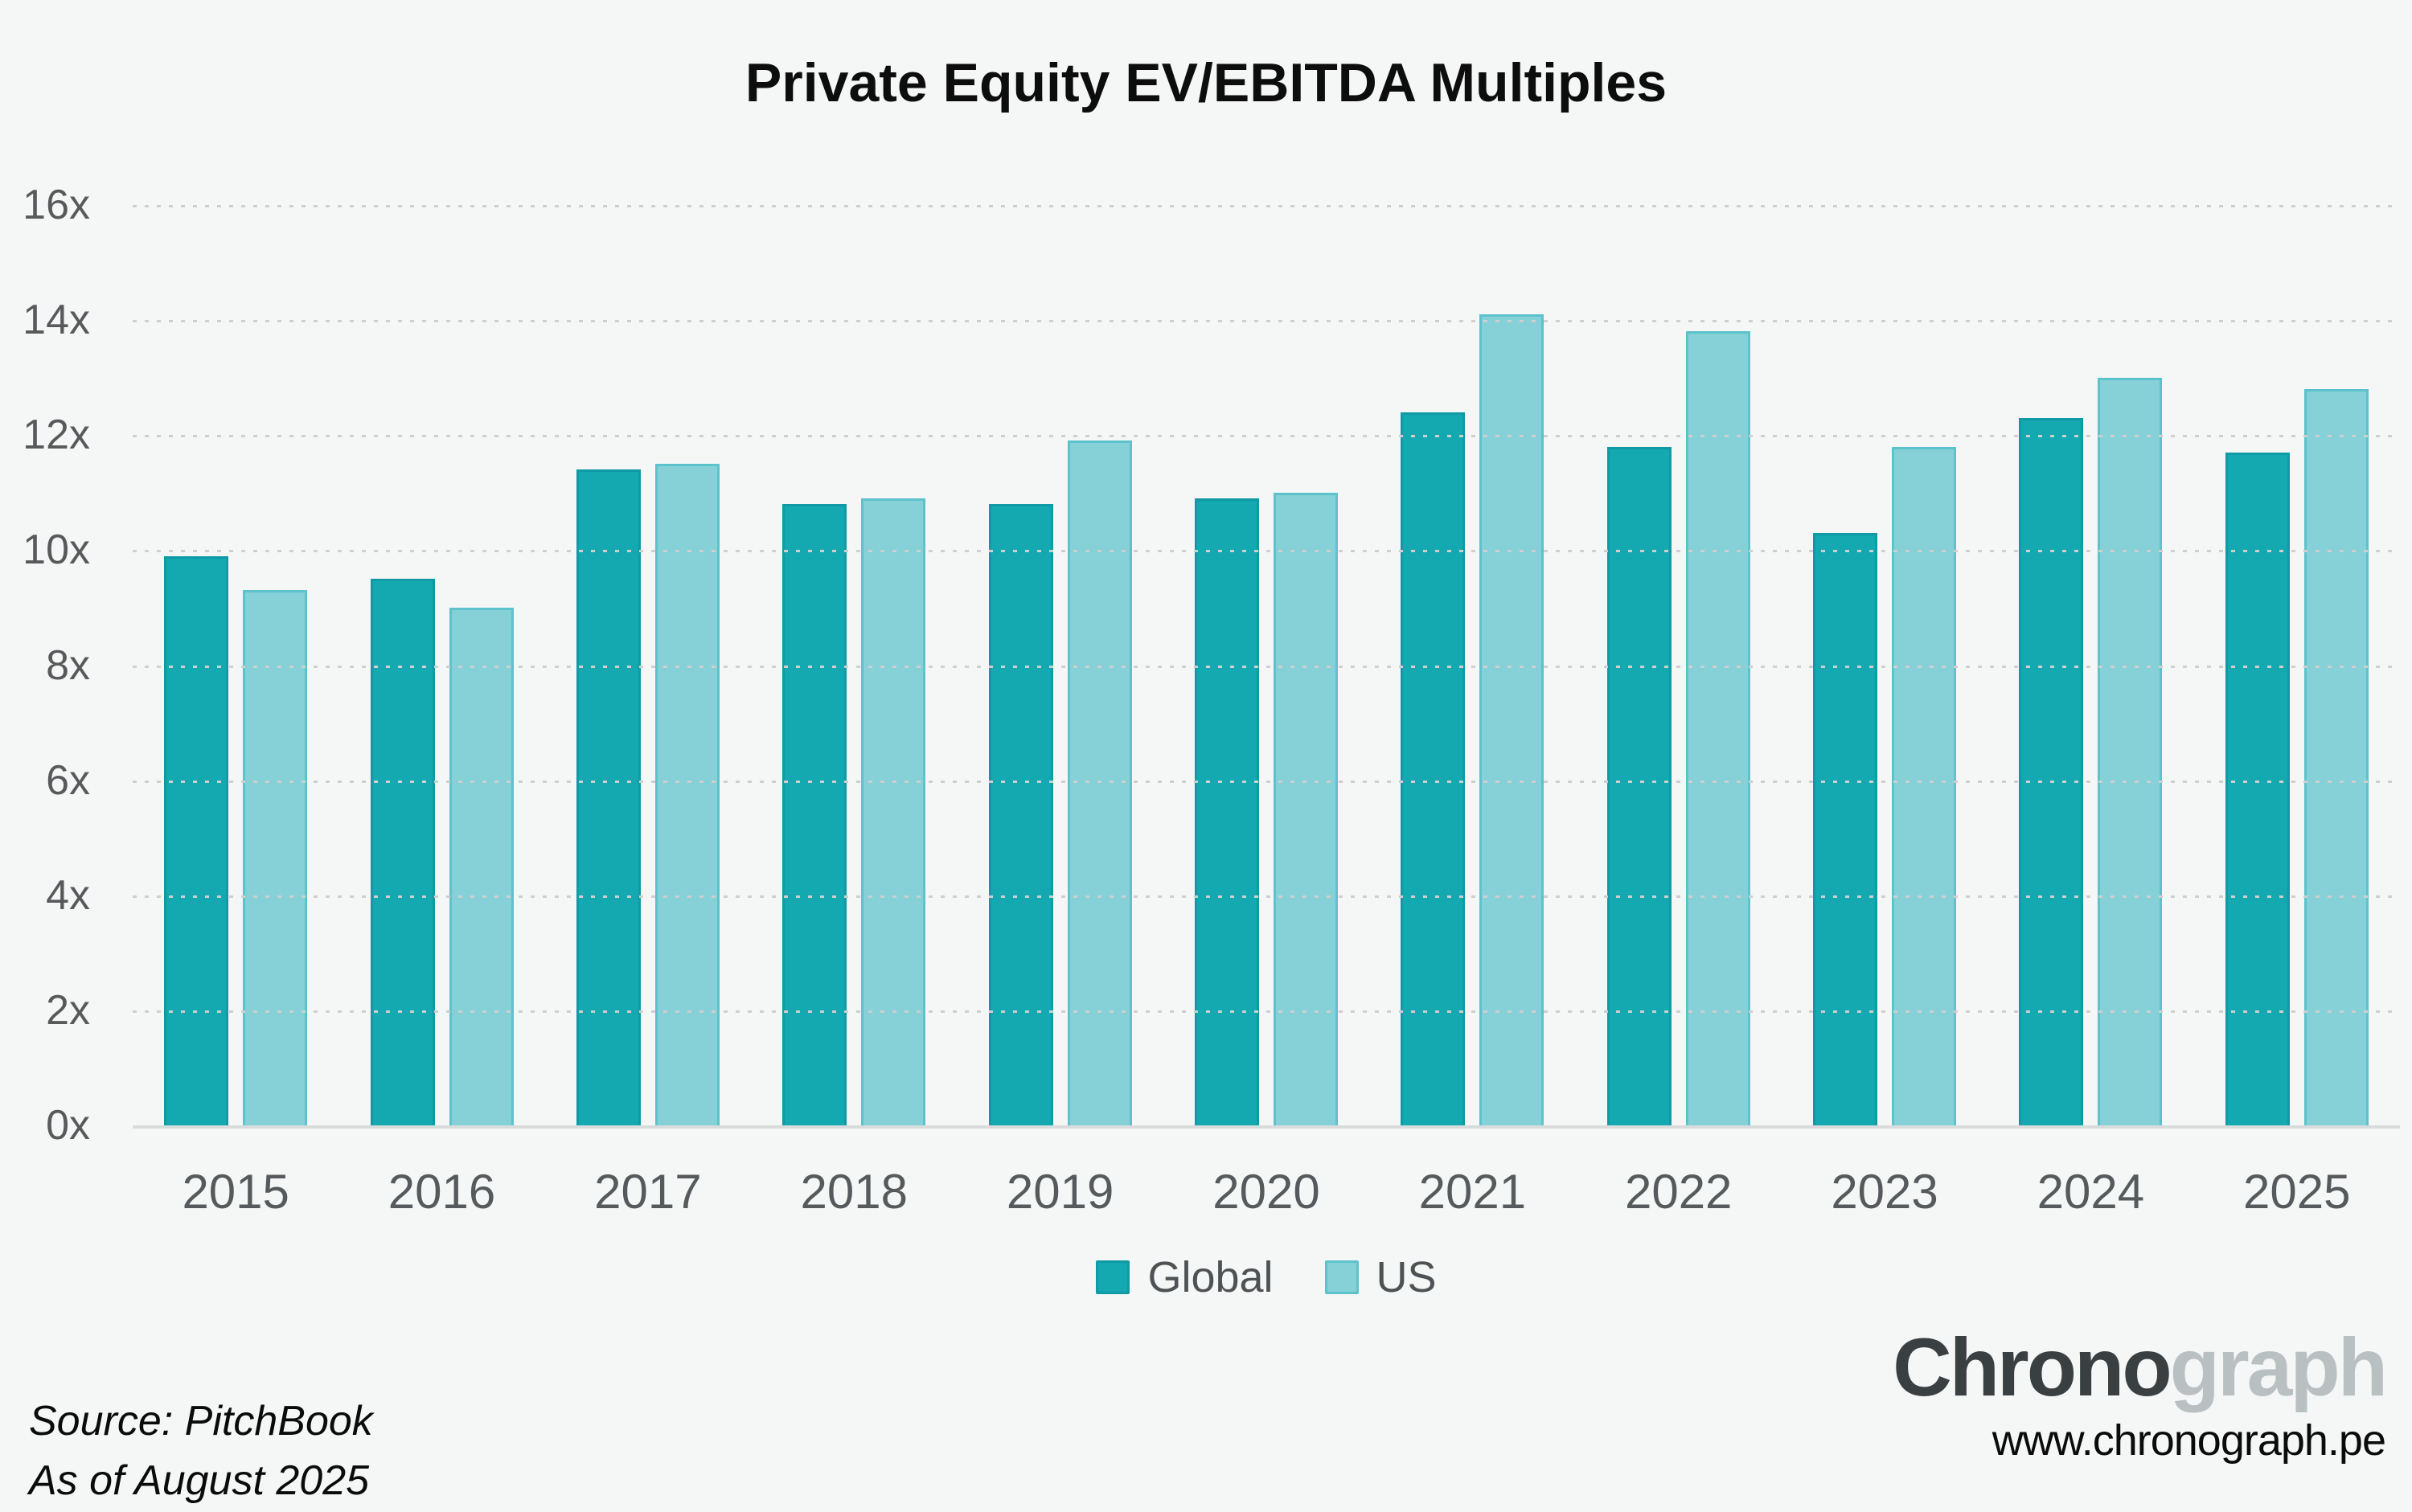 The image size is (2412, 1512). I want to click on bar-global-2018, so click(814, 814).